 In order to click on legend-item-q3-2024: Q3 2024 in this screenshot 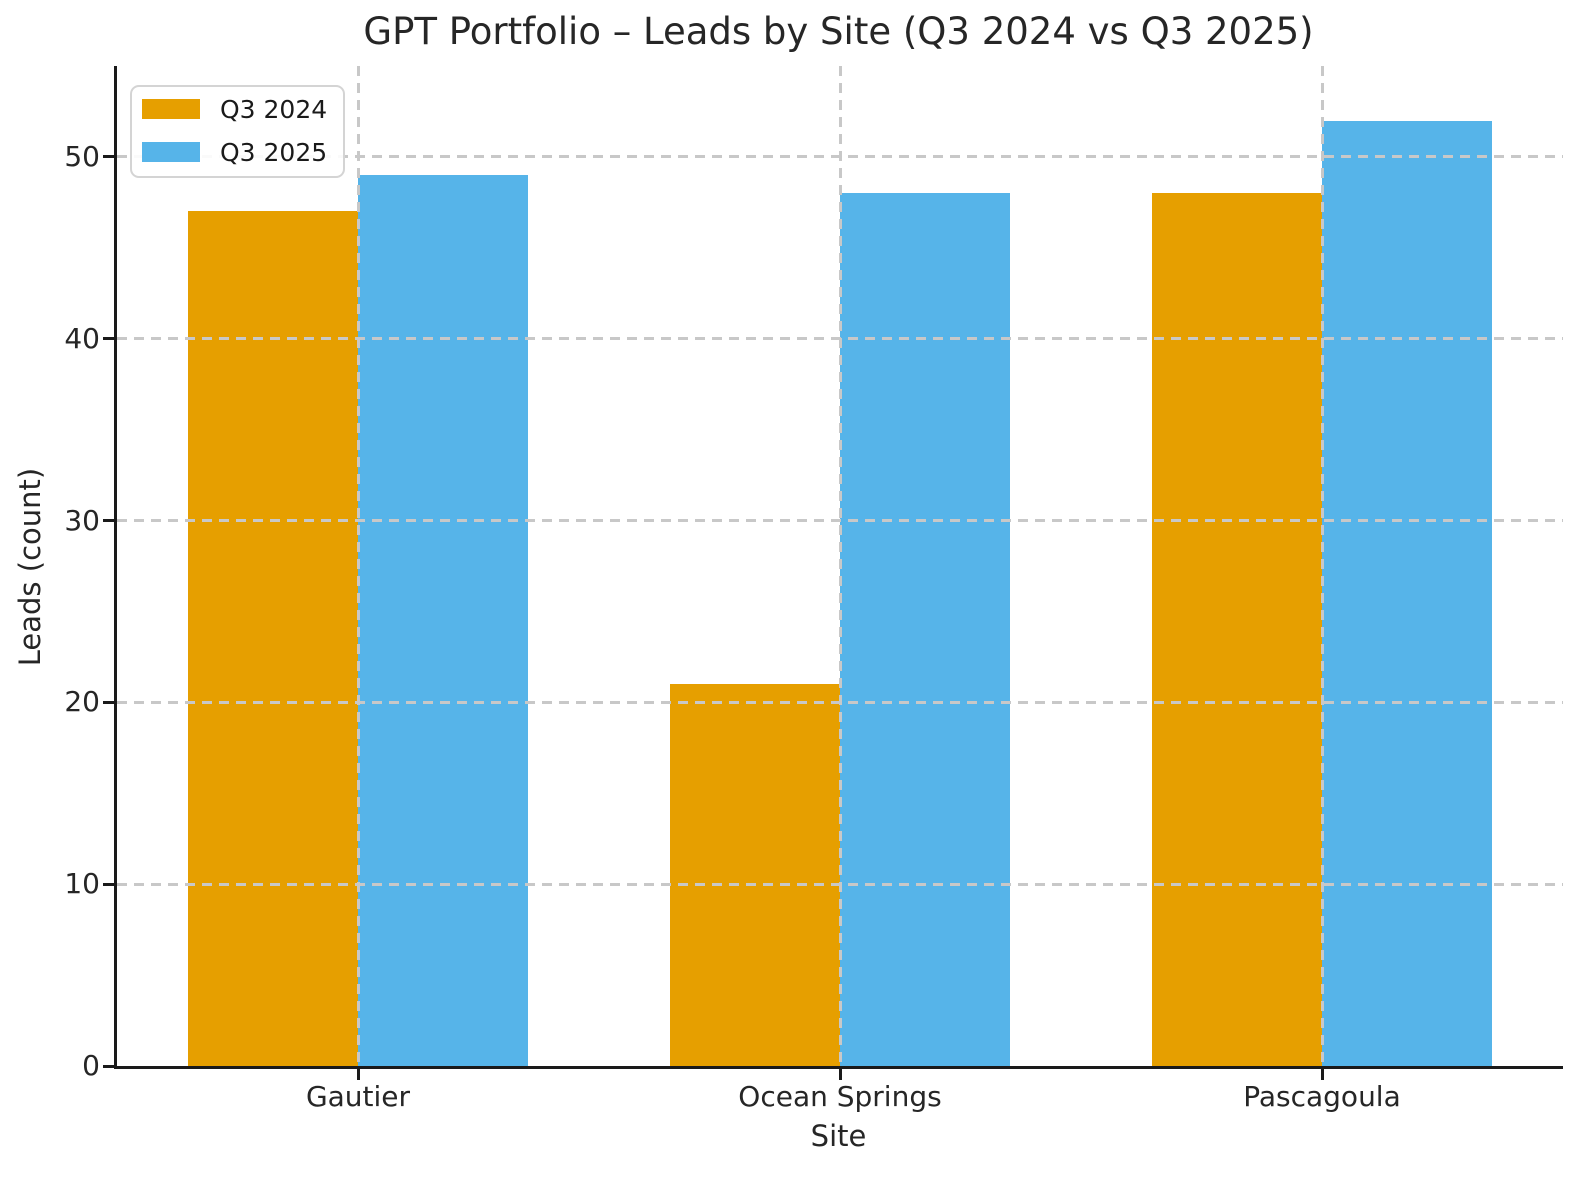, I will do `click(234, 109)`.